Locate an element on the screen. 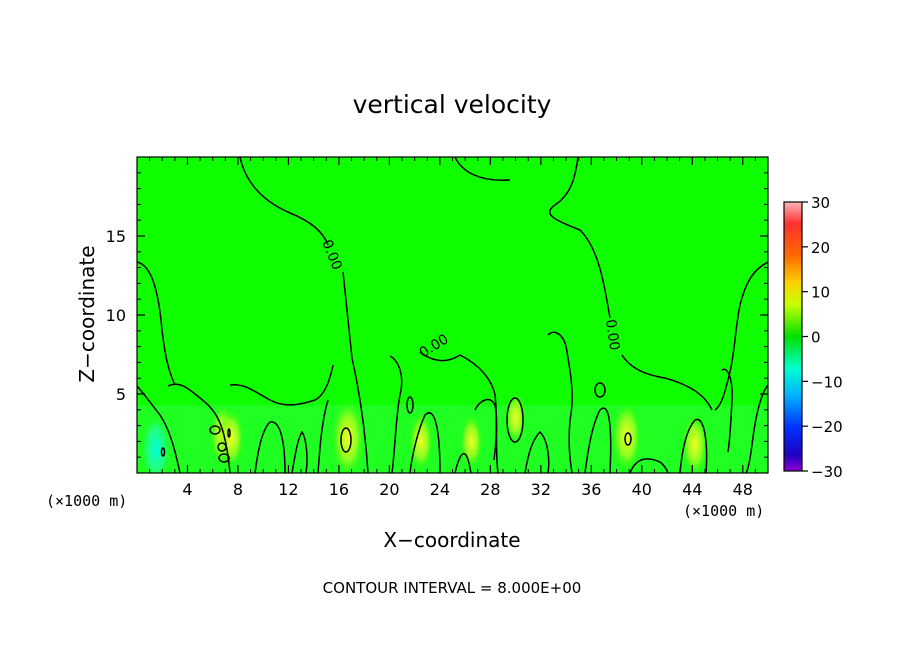 The height and width of the screenshot is (654, 904). x-tick-label: 20 is located at coordinates (389, 489).